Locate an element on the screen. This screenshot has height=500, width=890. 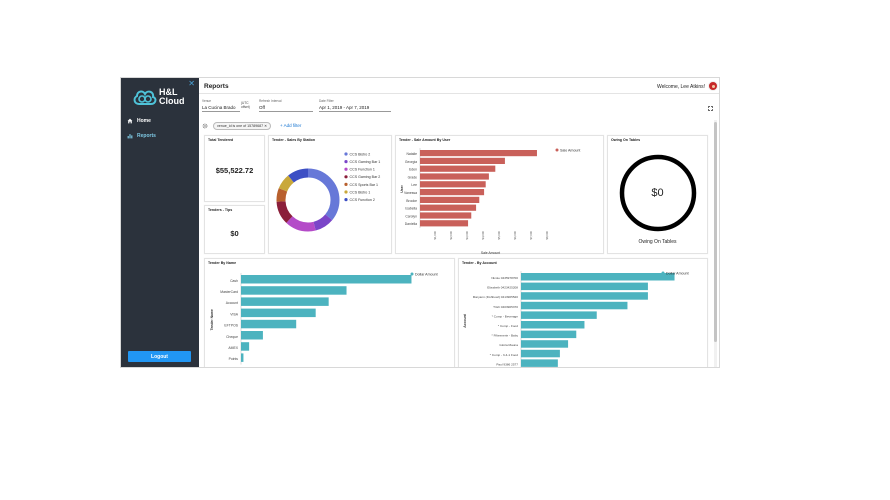
date-filter-value: Apr 1, 2019 - Apr 7, 2019 is located at coordinates (355, 108).